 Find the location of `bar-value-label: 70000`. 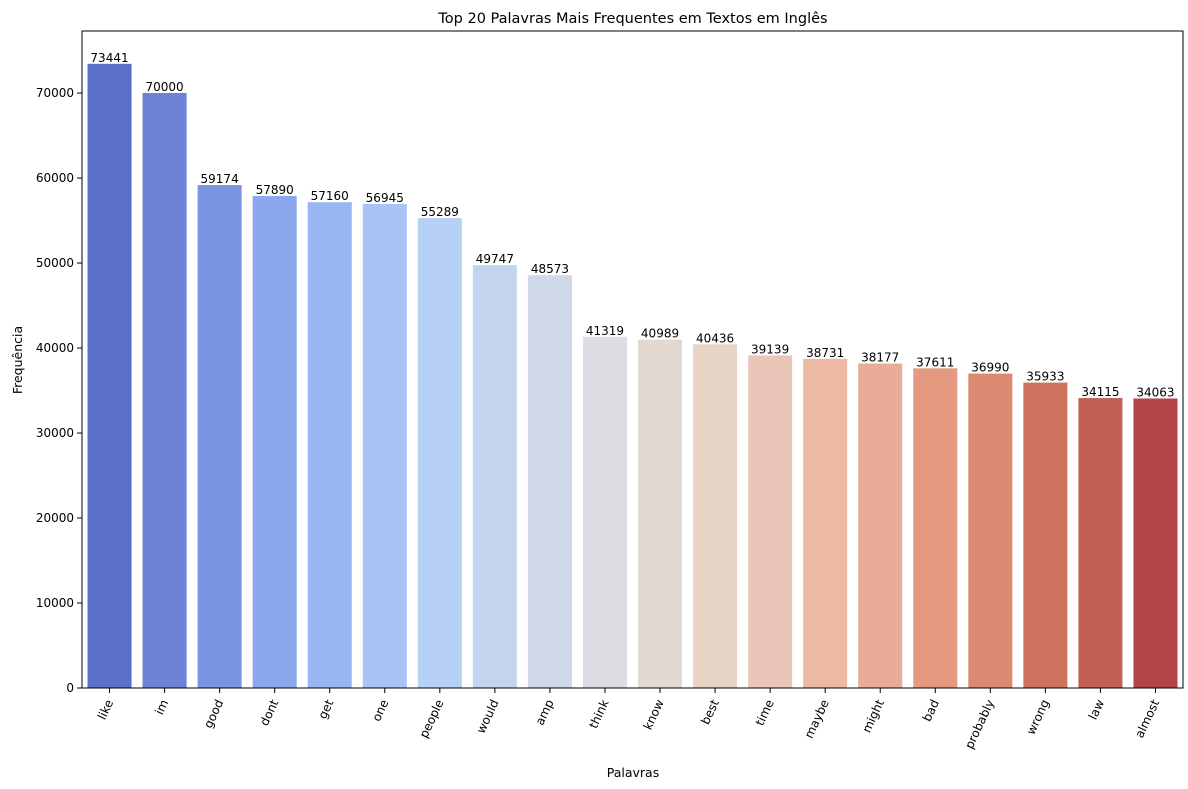

bar-value-label: 70000 is located at coordinates (164, 87).